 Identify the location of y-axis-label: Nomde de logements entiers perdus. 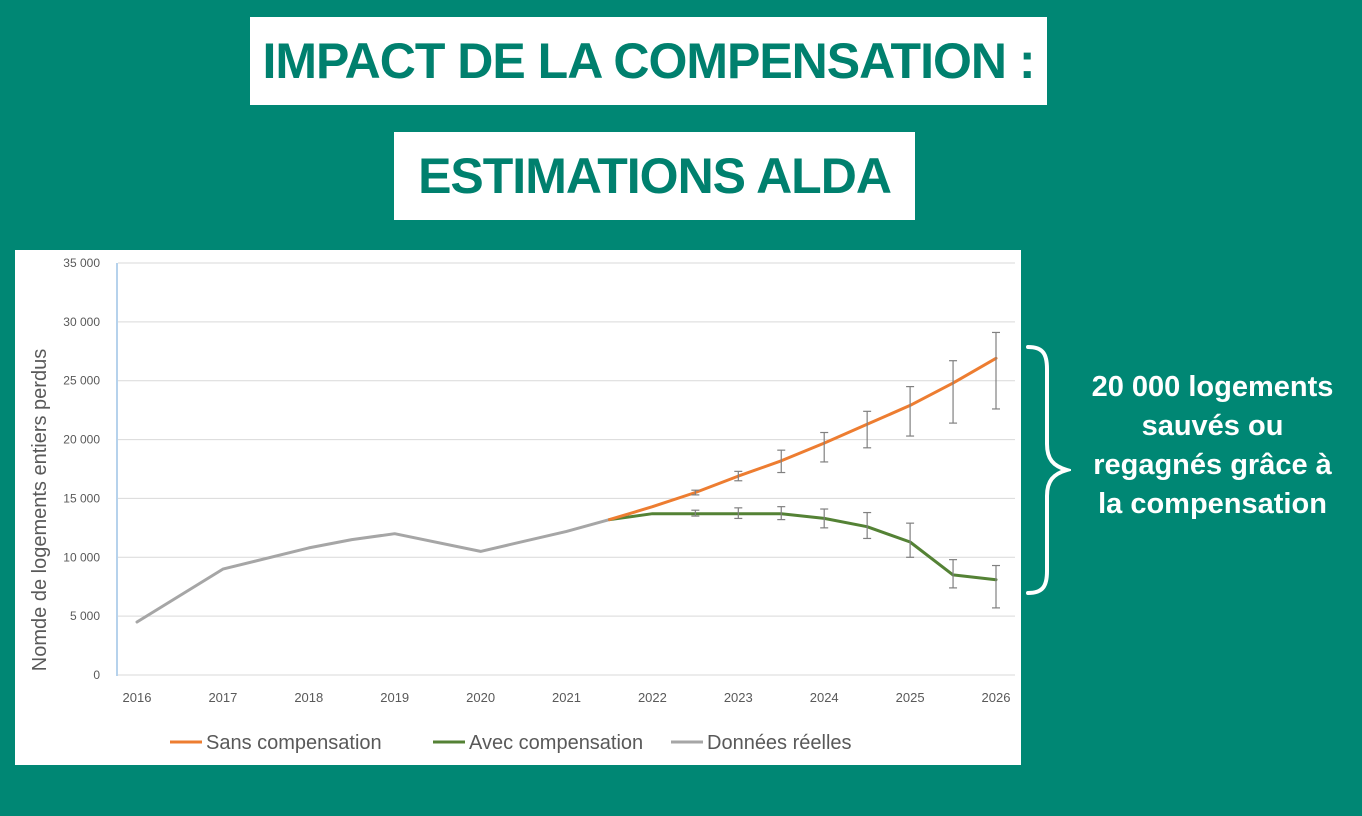
(40, 510).